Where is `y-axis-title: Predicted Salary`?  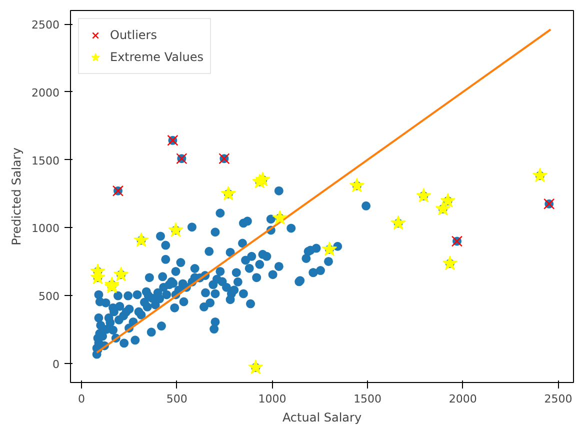 y-axis-title: Predicted Salary is located at coordinates (17, 197).